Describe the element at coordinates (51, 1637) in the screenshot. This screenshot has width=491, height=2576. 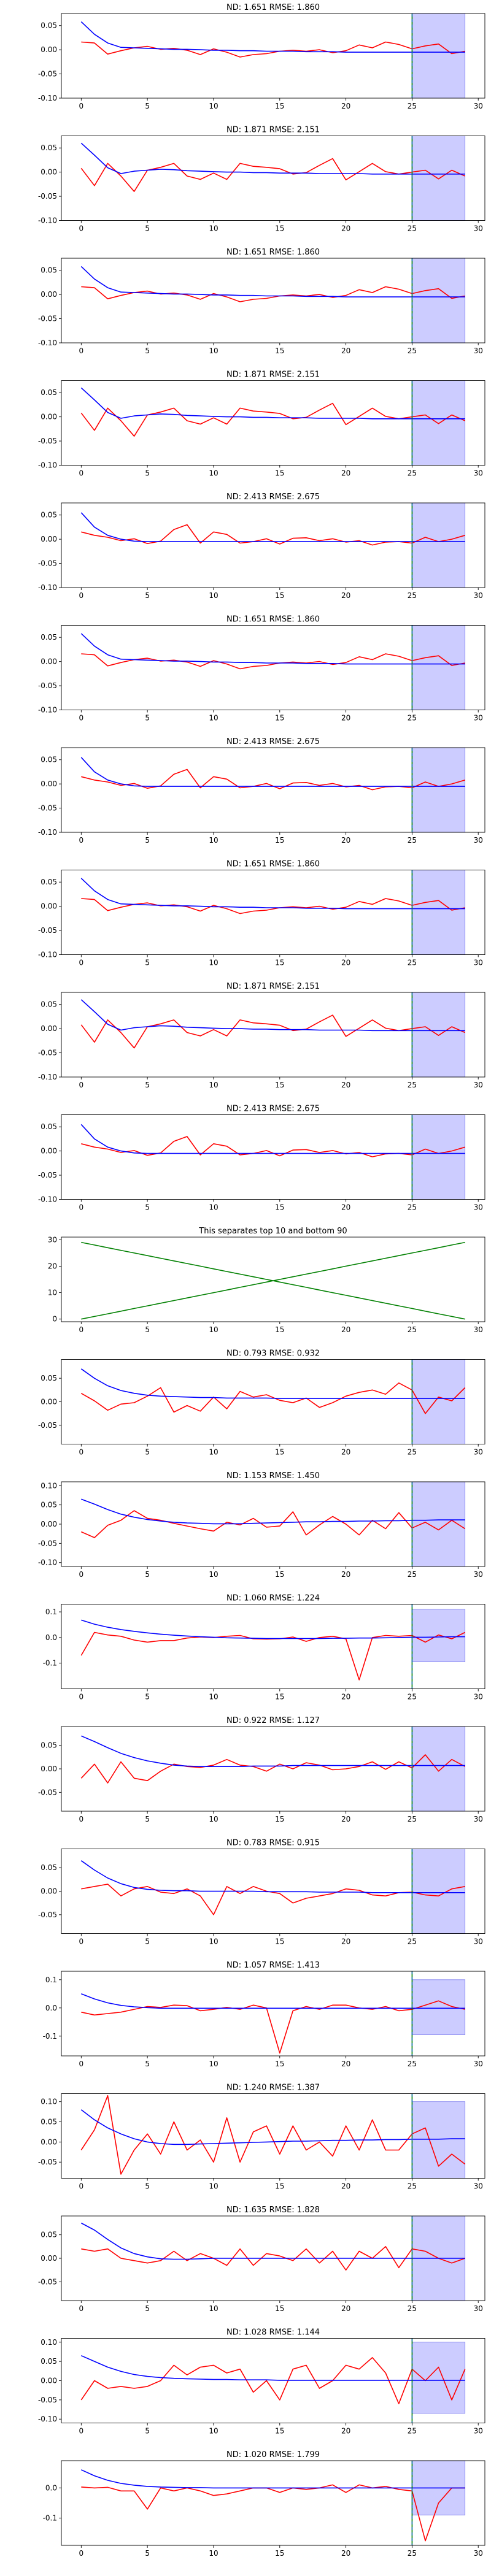
I see `y-tick-label: 0.0` at that location.